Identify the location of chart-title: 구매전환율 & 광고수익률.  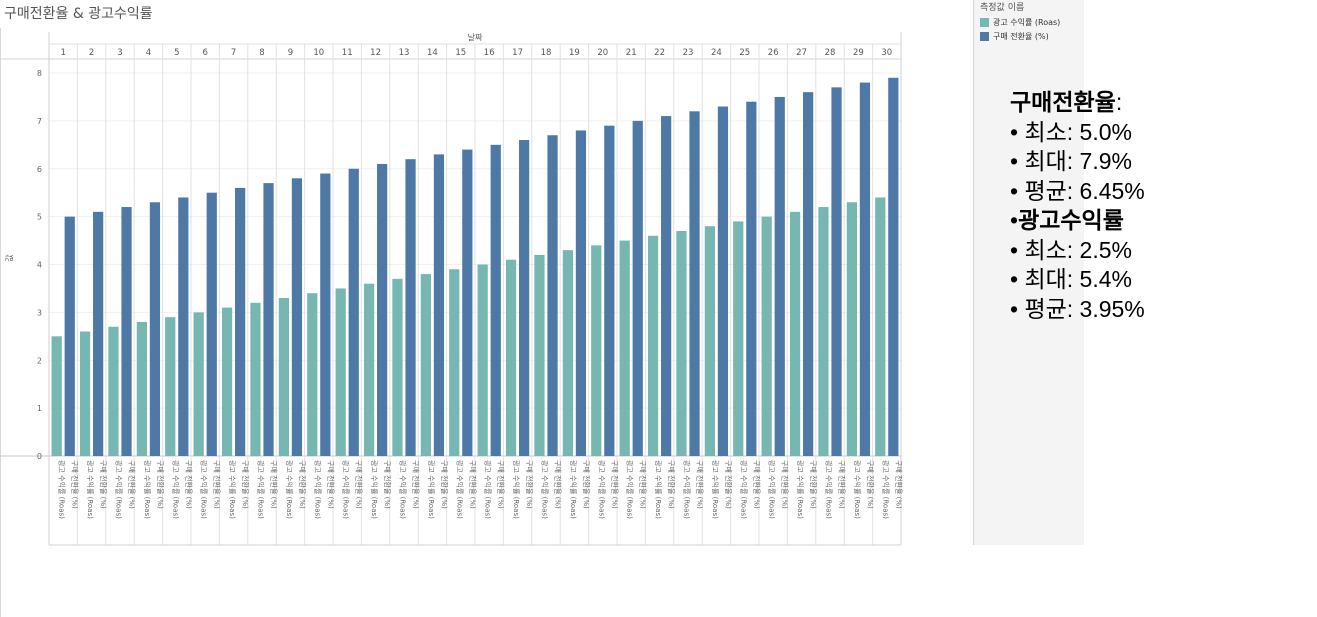
(78, 14).